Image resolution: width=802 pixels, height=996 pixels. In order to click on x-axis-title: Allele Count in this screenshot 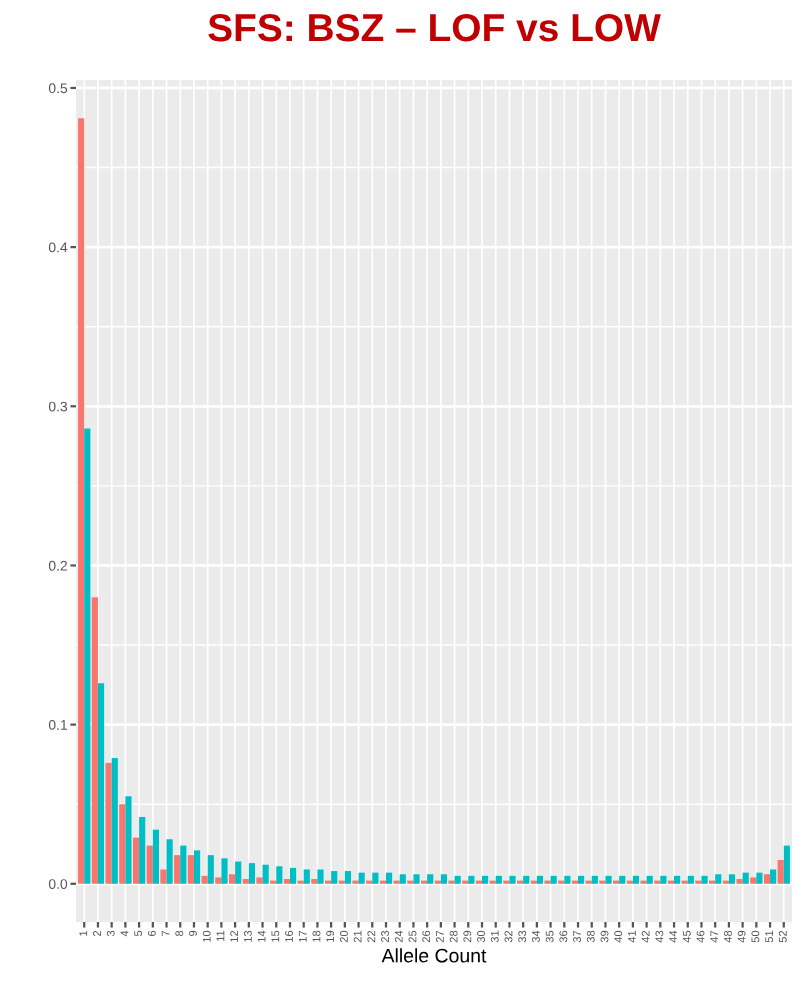, I will do `click(434, 955)`.